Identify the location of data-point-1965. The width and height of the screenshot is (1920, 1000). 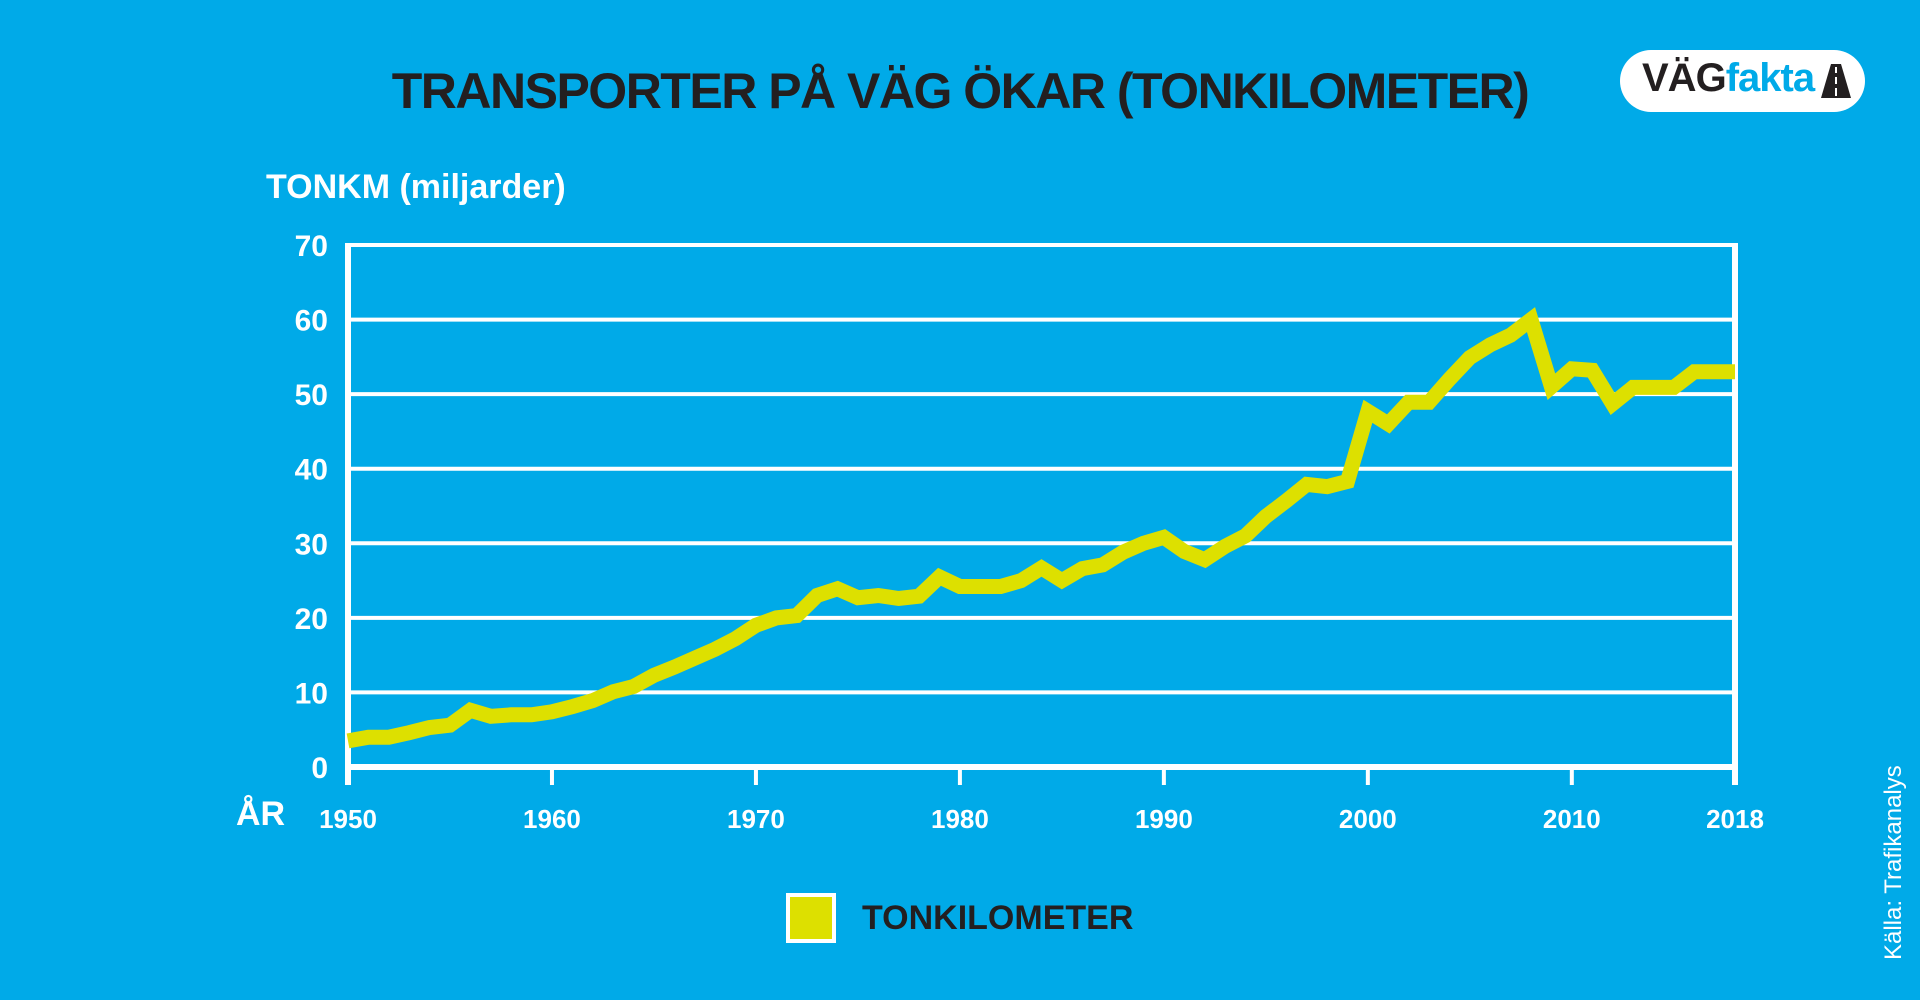
(654, 675).